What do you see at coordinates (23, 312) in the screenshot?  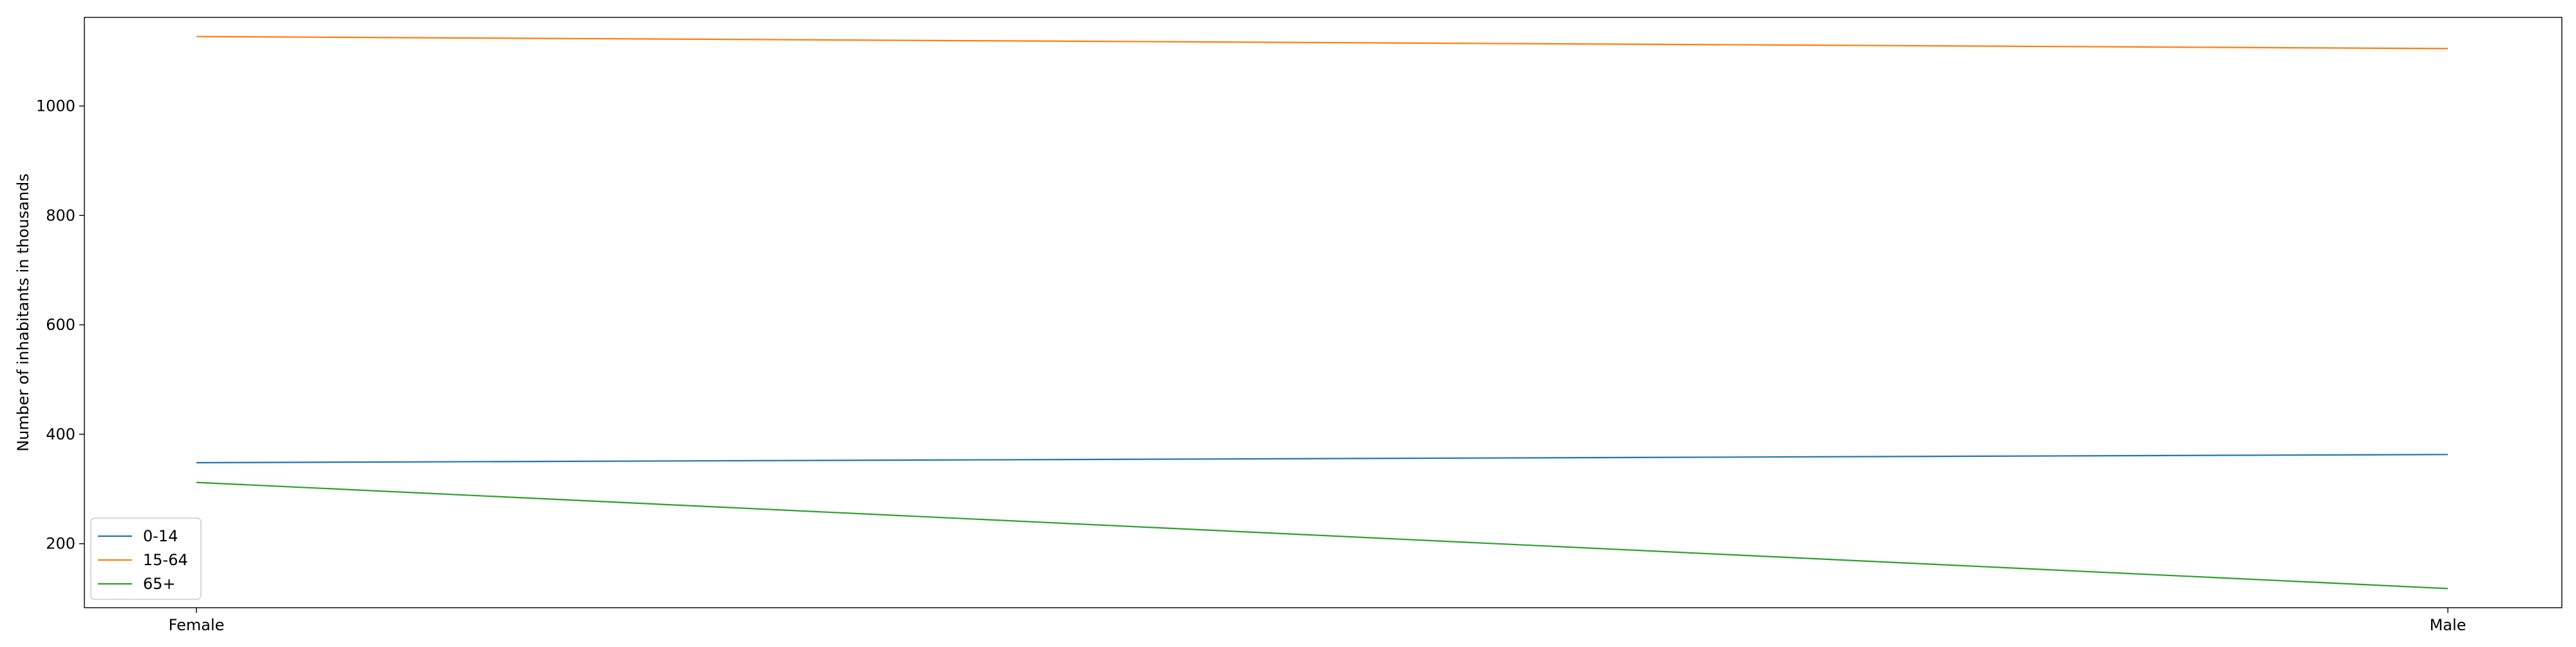 I see `y-axis-label: Number of inhabitants in thousands` at bounding box center [23, 312].